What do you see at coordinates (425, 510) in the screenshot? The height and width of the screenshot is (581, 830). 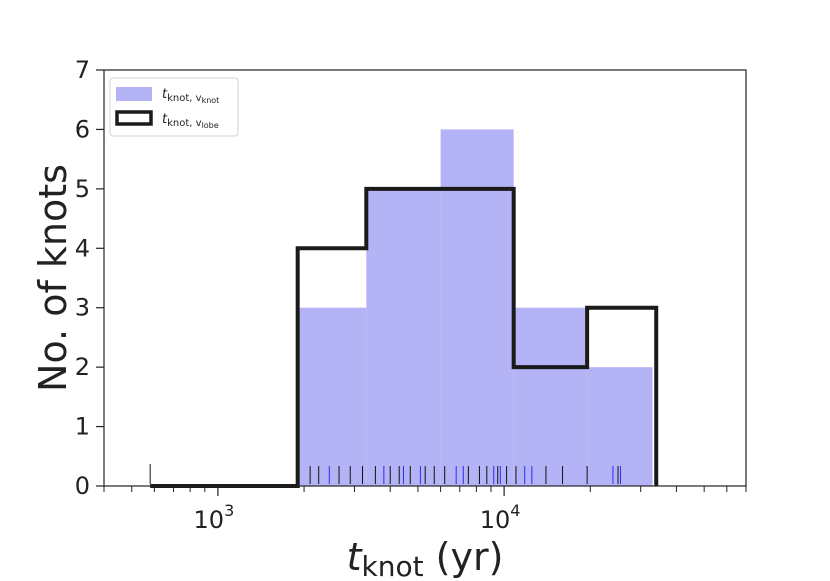 I see `x-axis: 10³ 10⁴` at bounding box center [425, 510].